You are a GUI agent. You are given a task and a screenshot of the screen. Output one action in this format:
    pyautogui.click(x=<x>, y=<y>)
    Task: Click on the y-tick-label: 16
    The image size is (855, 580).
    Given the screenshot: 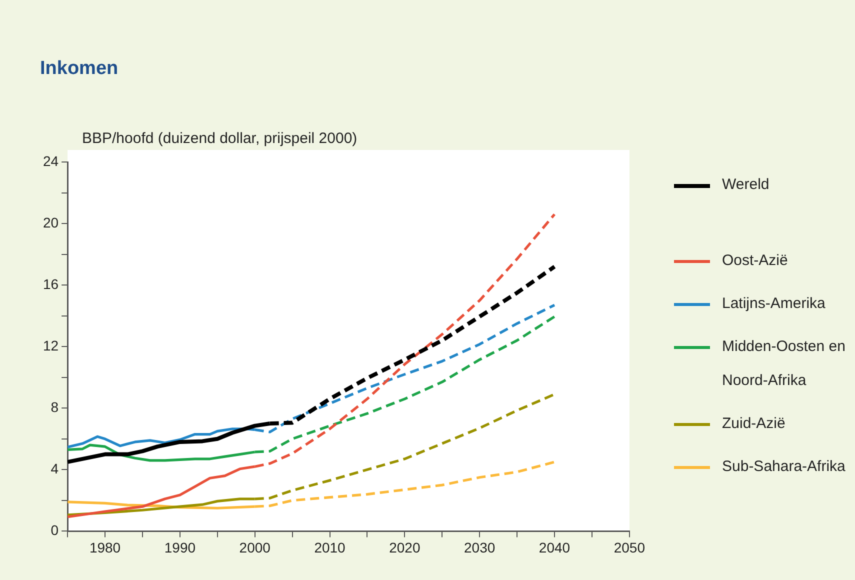 What is the action you would take?
    pyautogui.click(x=50, y=284)
    